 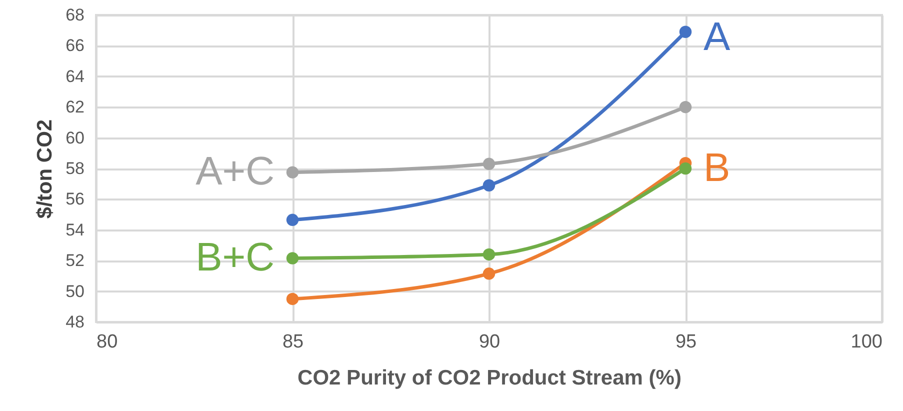 What do you see at coordinates (75, 46) in the screenshot?
I see `y-tick-label: 66` at bounding box center [75, 46].